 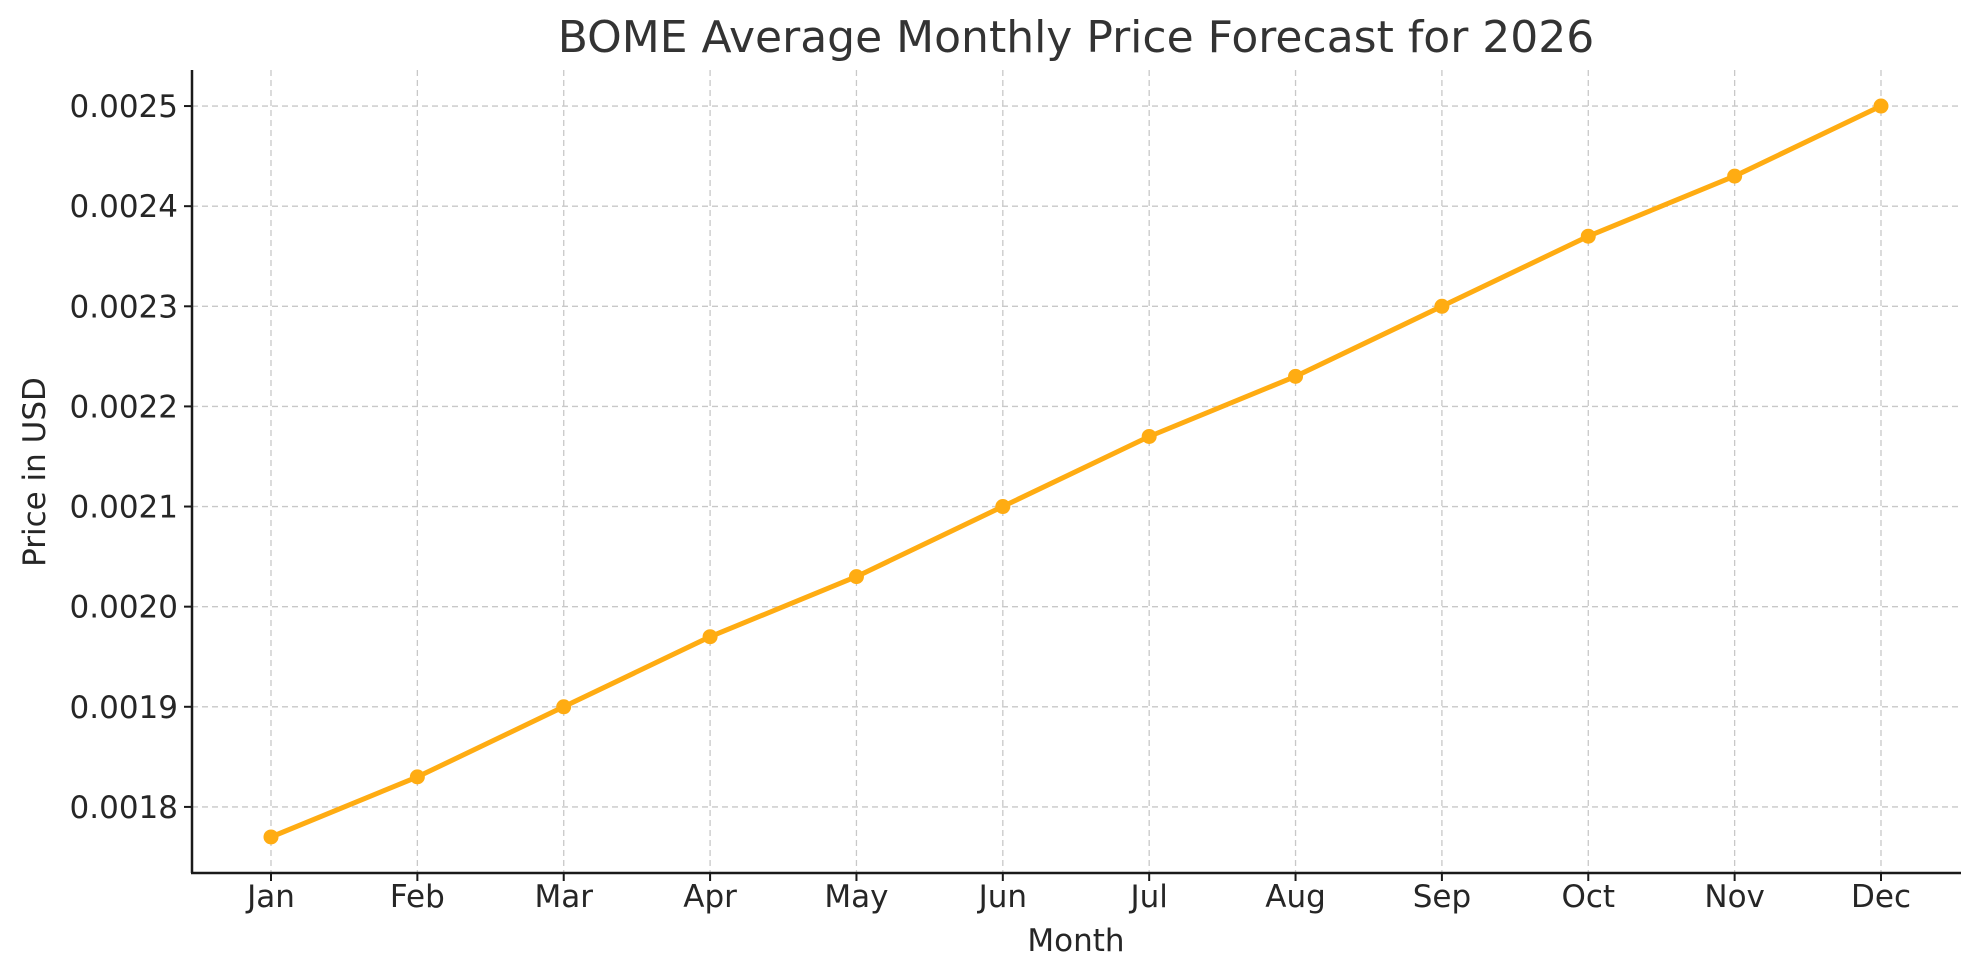 What do you see at coordinates (124, 608) in the screenshot?
I see `y-tick-label: 0.0020` at bounding box center [124, 608].